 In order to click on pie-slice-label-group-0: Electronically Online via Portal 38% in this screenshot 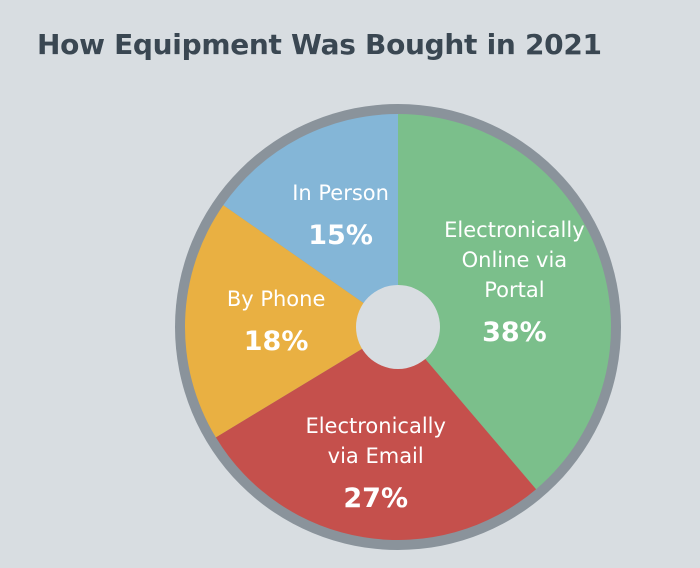, I will do `click(514, 283)`.